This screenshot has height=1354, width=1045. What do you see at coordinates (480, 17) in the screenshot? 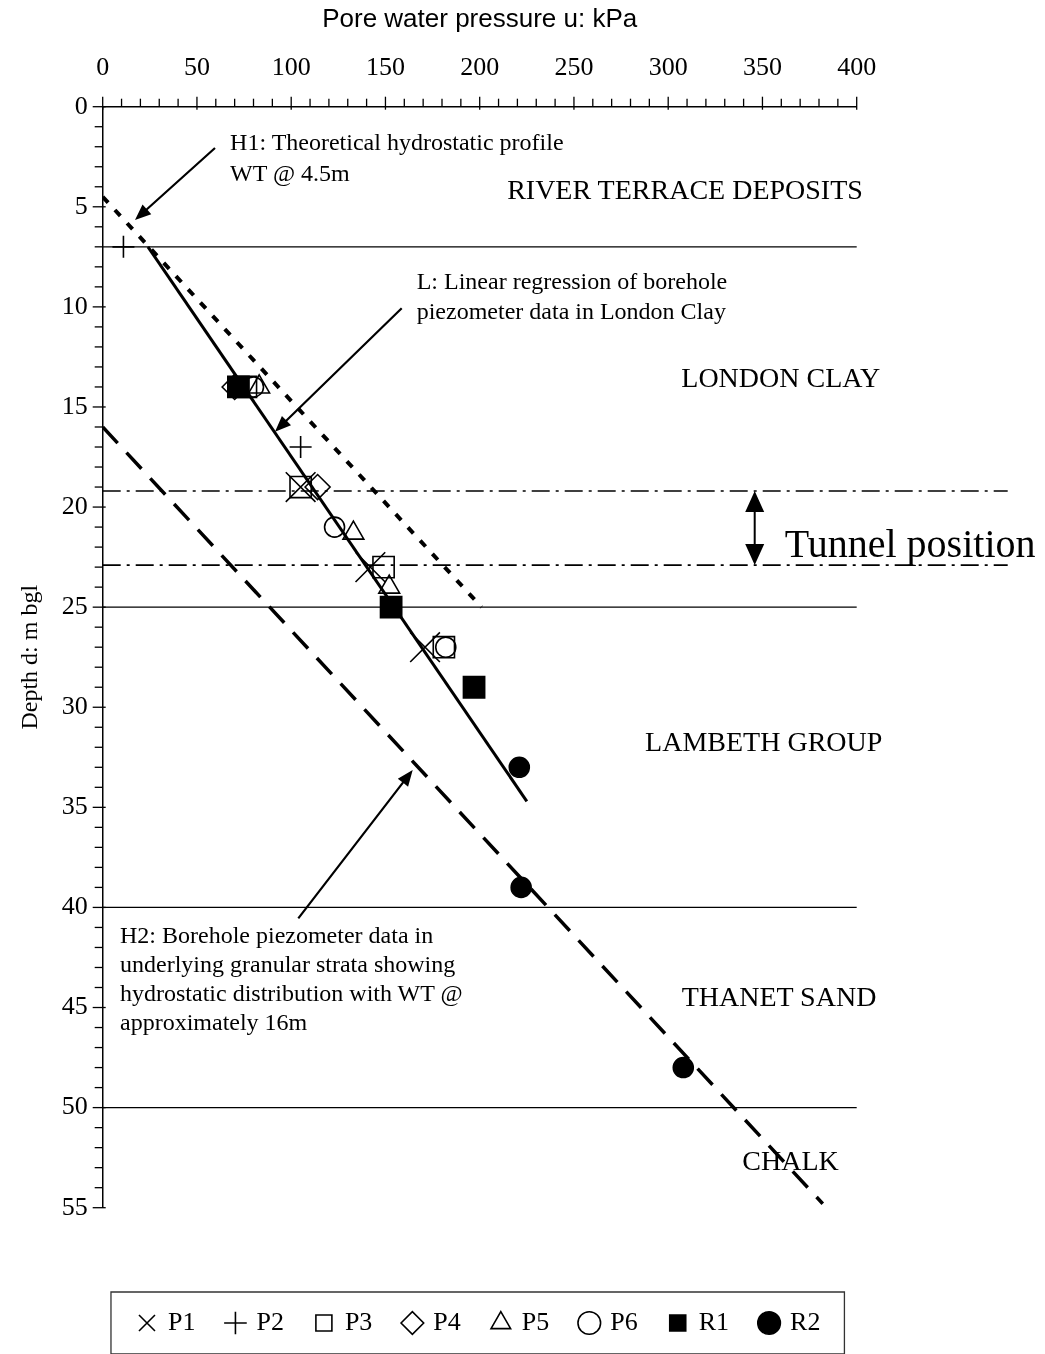
I see `x-axis-title: Pore water pressure u: kPa` at bounding box center [480, 17].